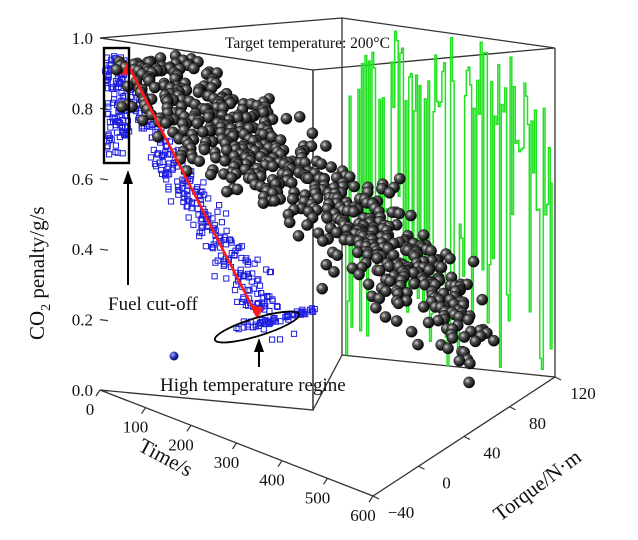 The image size is (638, 540). I want to click on z-tick-label: 0.0, so click(82, 390).